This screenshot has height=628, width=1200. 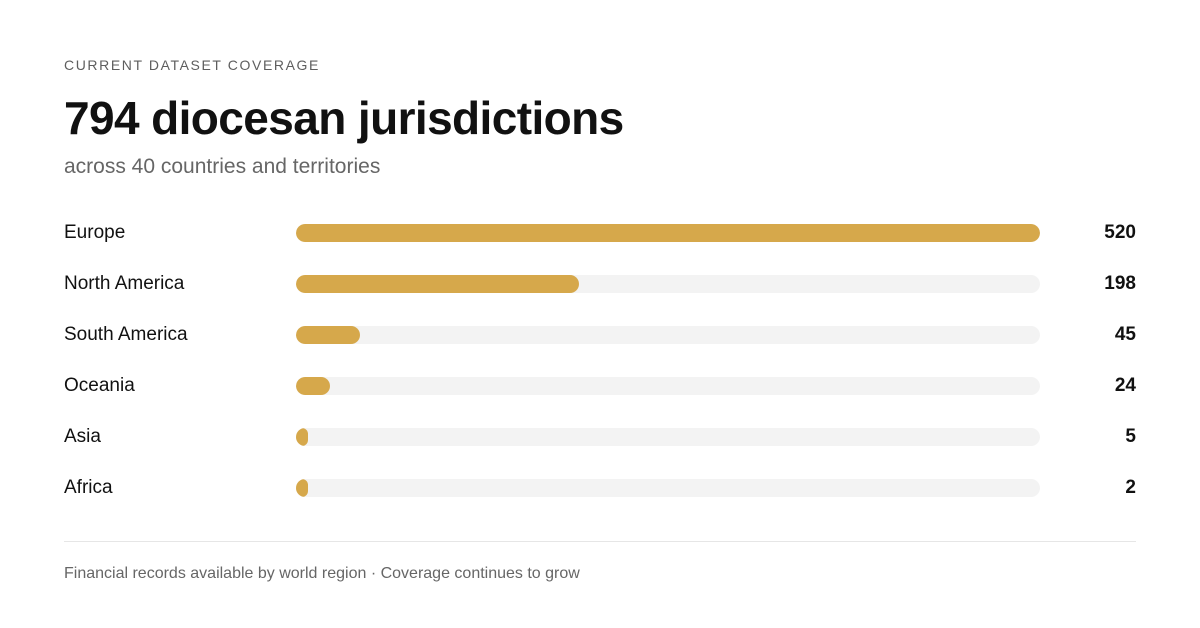 I want to click on bar-row: Africa 2, so click(x=600, y=488).